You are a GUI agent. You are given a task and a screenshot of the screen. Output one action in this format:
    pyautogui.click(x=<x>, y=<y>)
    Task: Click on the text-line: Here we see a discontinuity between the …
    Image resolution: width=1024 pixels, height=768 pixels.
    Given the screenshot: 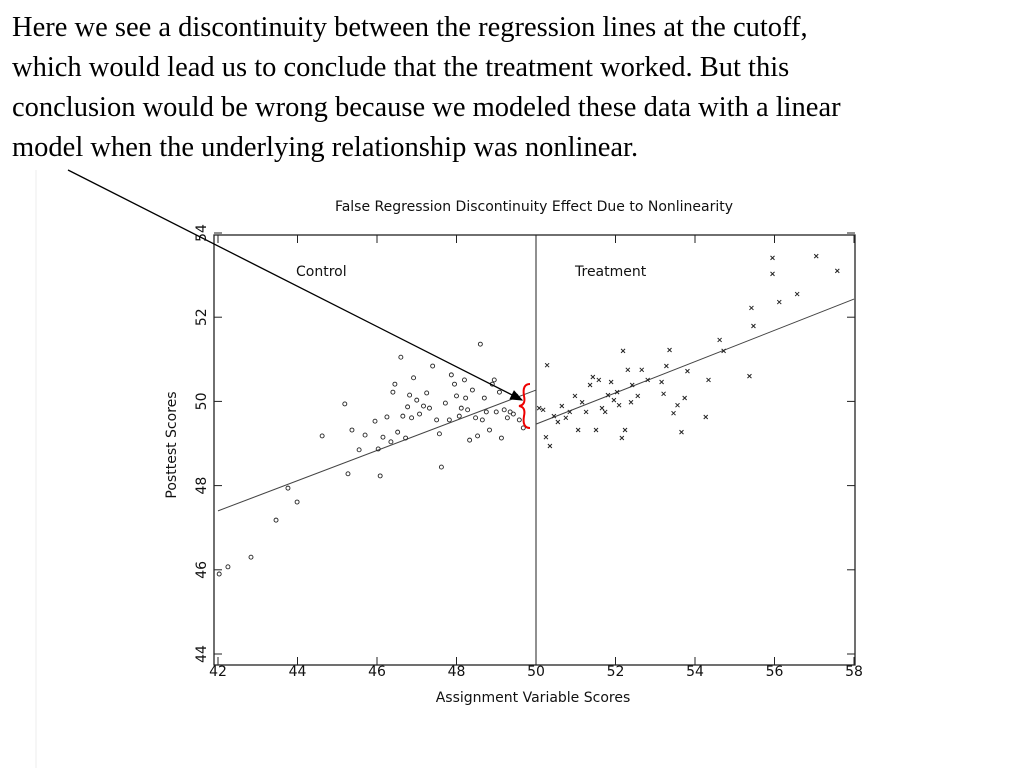 What is the action you would take?
    pyautogui.click(x=410, y=27)
    